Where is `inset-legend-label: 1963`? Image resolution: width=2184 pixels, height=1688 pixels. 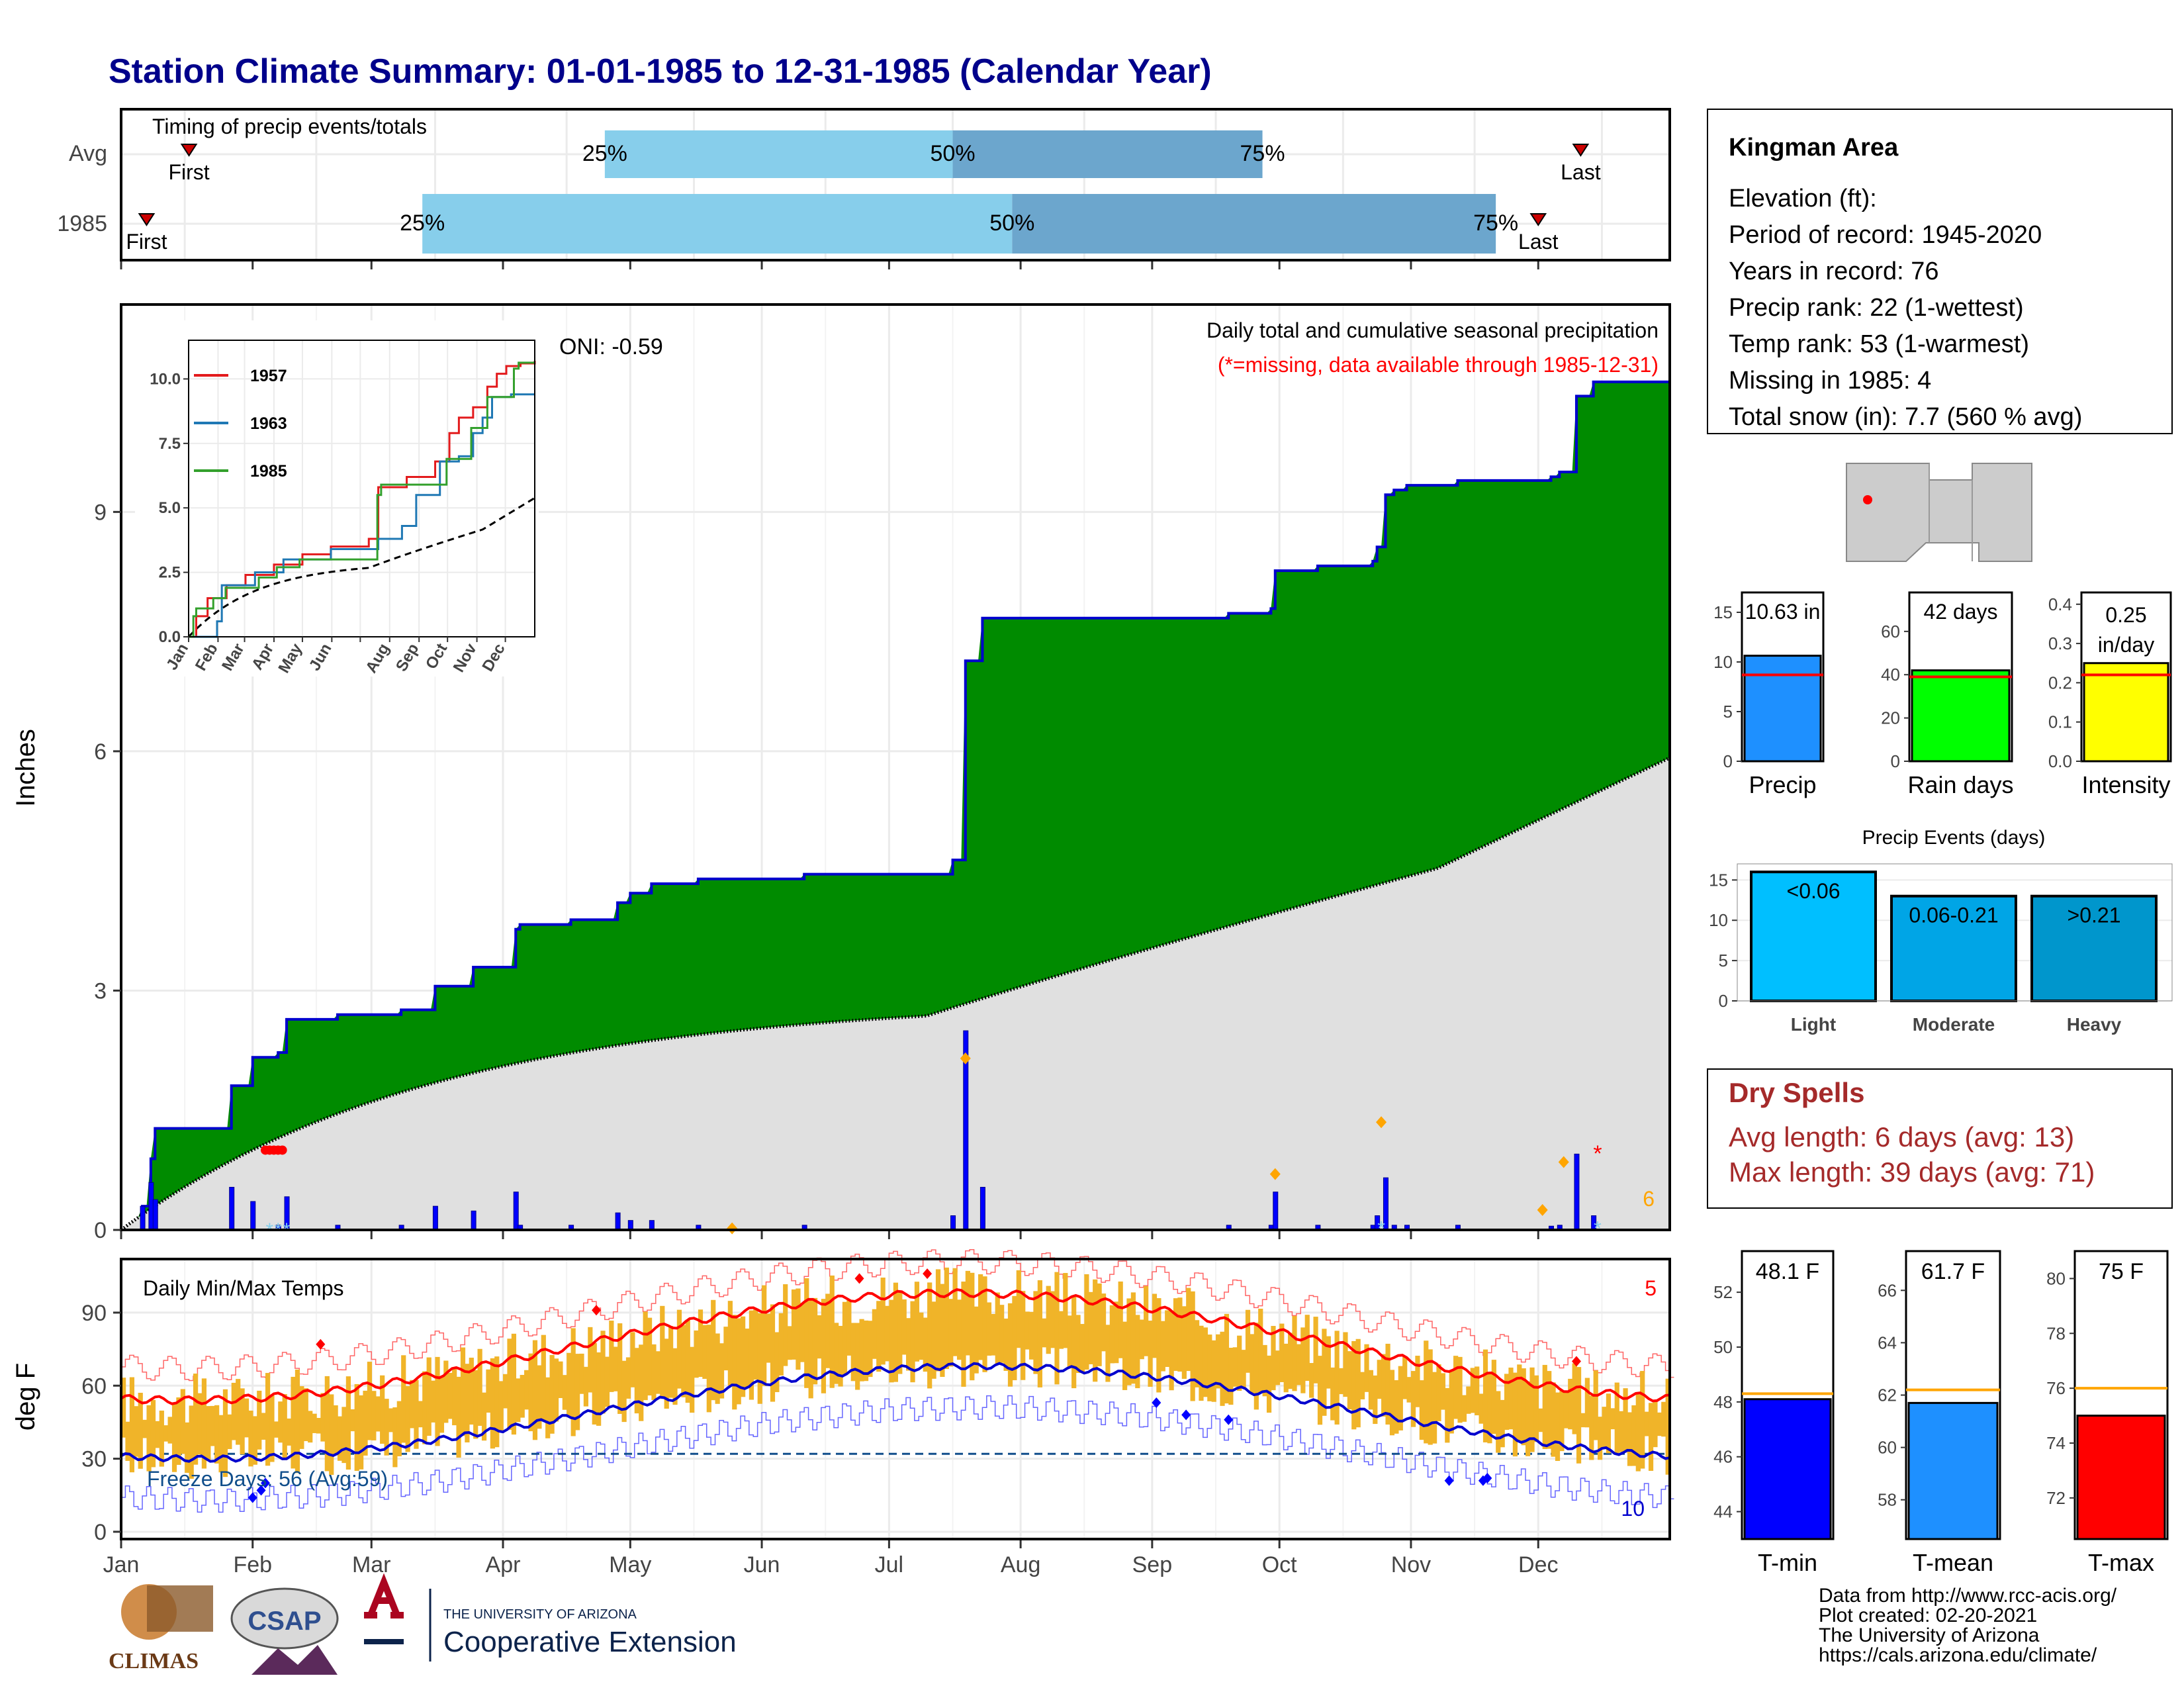 inset-legend-label: 1963 is located at coordinates (268, 423).